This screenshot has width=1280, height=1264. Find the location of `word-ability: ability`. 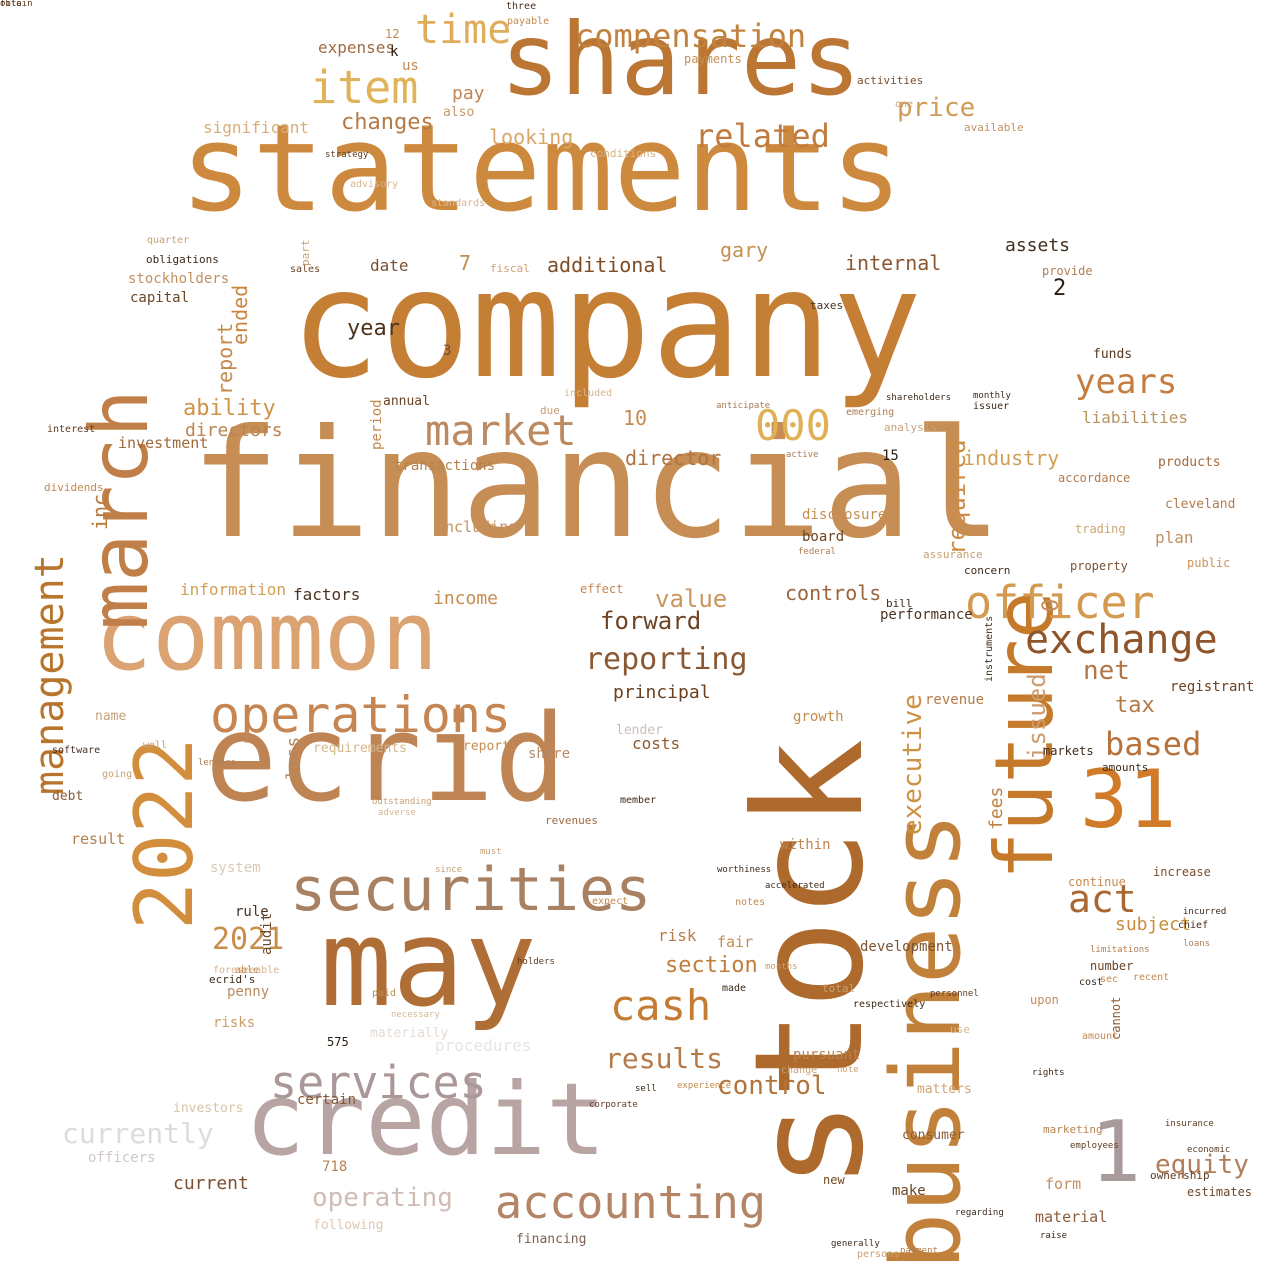

word-ability: ability is located at coordinates (229, 408).